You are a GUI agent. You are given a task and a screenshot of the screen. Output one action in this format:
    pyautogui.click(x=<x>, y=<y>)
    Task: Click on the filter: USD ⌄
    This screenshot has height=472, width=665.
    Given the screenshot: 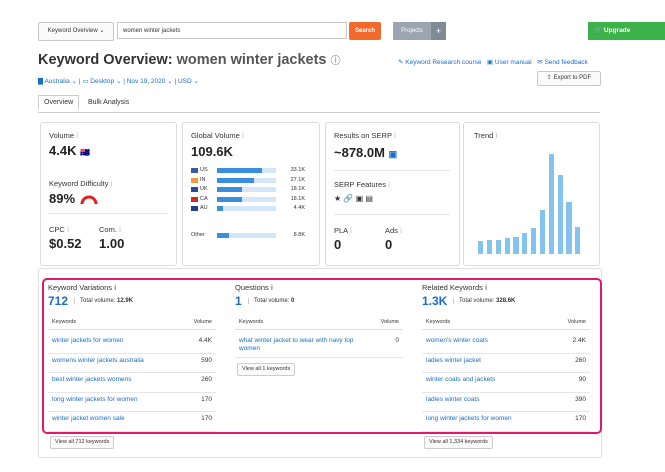 What is the action you would take?
    pyautogui.click(x=188, y=81)
    